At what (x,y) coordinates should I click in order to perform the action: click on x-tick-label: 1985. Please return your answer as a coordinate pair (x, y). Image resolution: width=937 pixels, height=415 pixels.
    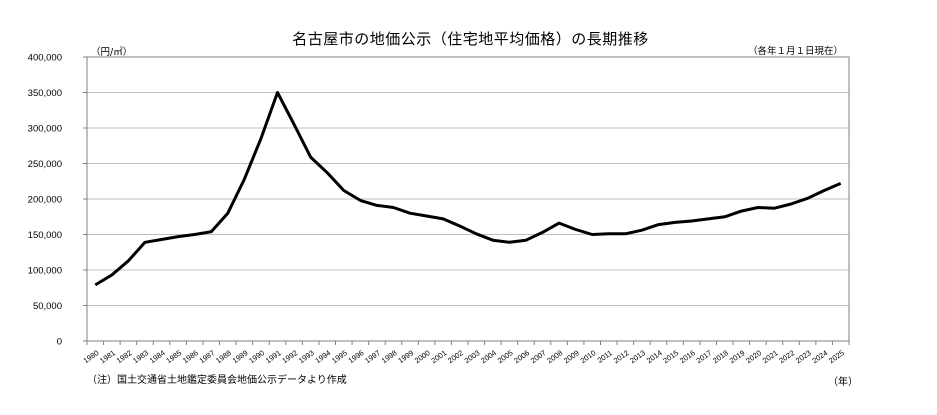
    Looking at the image, I should click on (173, 356).